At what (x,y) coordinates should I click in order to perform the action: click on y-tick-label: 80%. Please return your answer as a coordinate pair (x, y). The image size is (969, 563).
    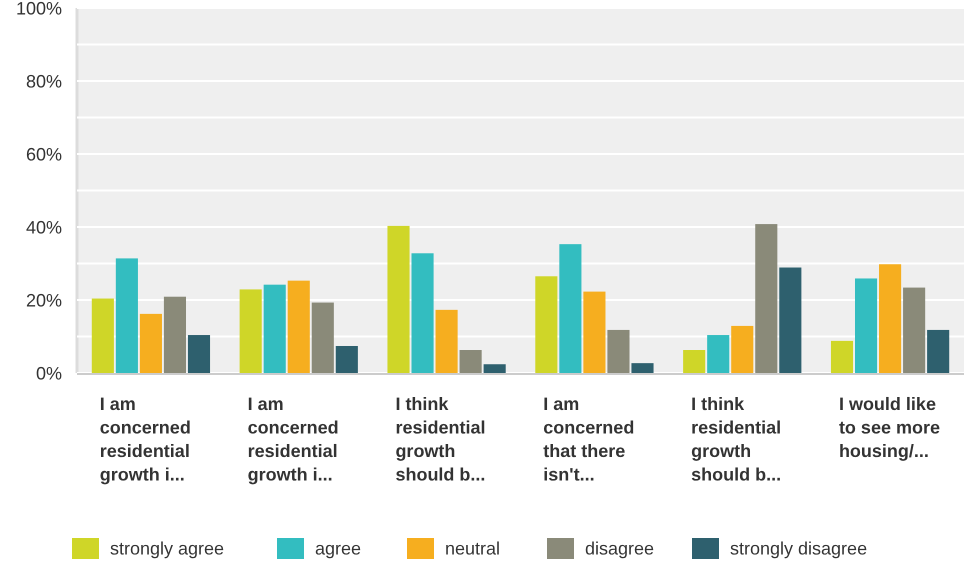
    Looking at the image, I should click on (44, 81).